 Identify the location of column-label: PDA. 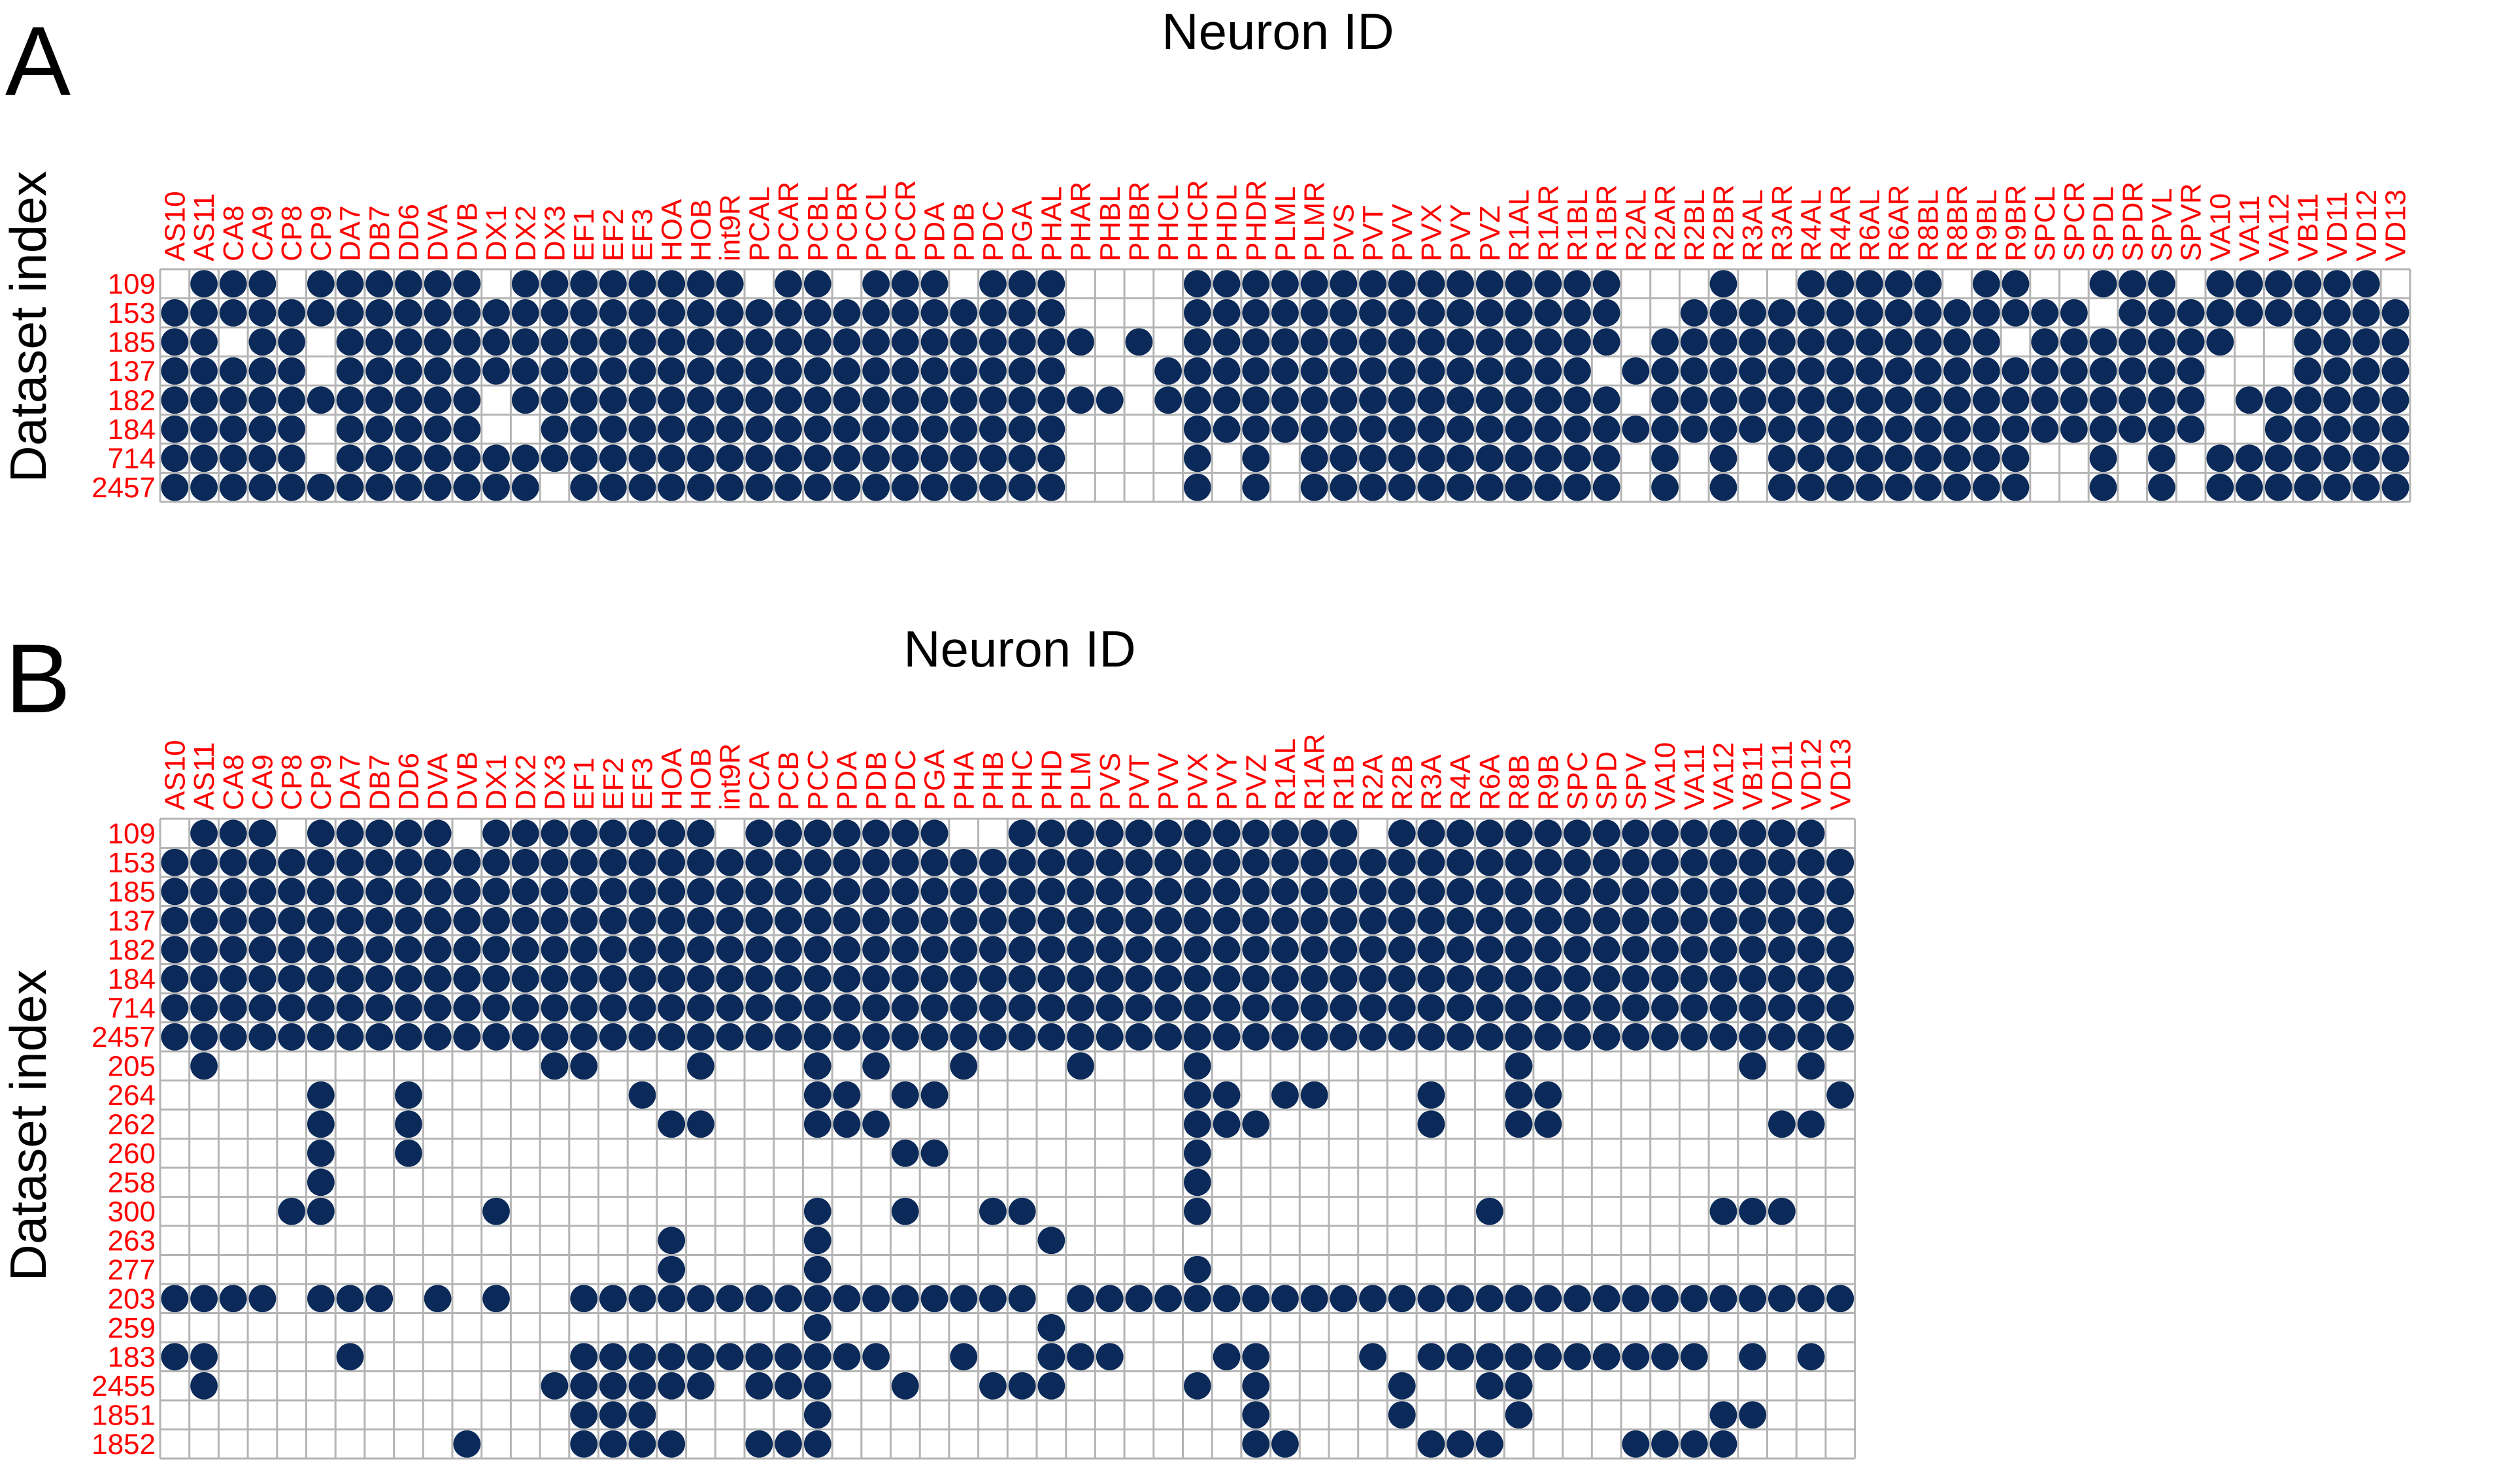
(847, 780).